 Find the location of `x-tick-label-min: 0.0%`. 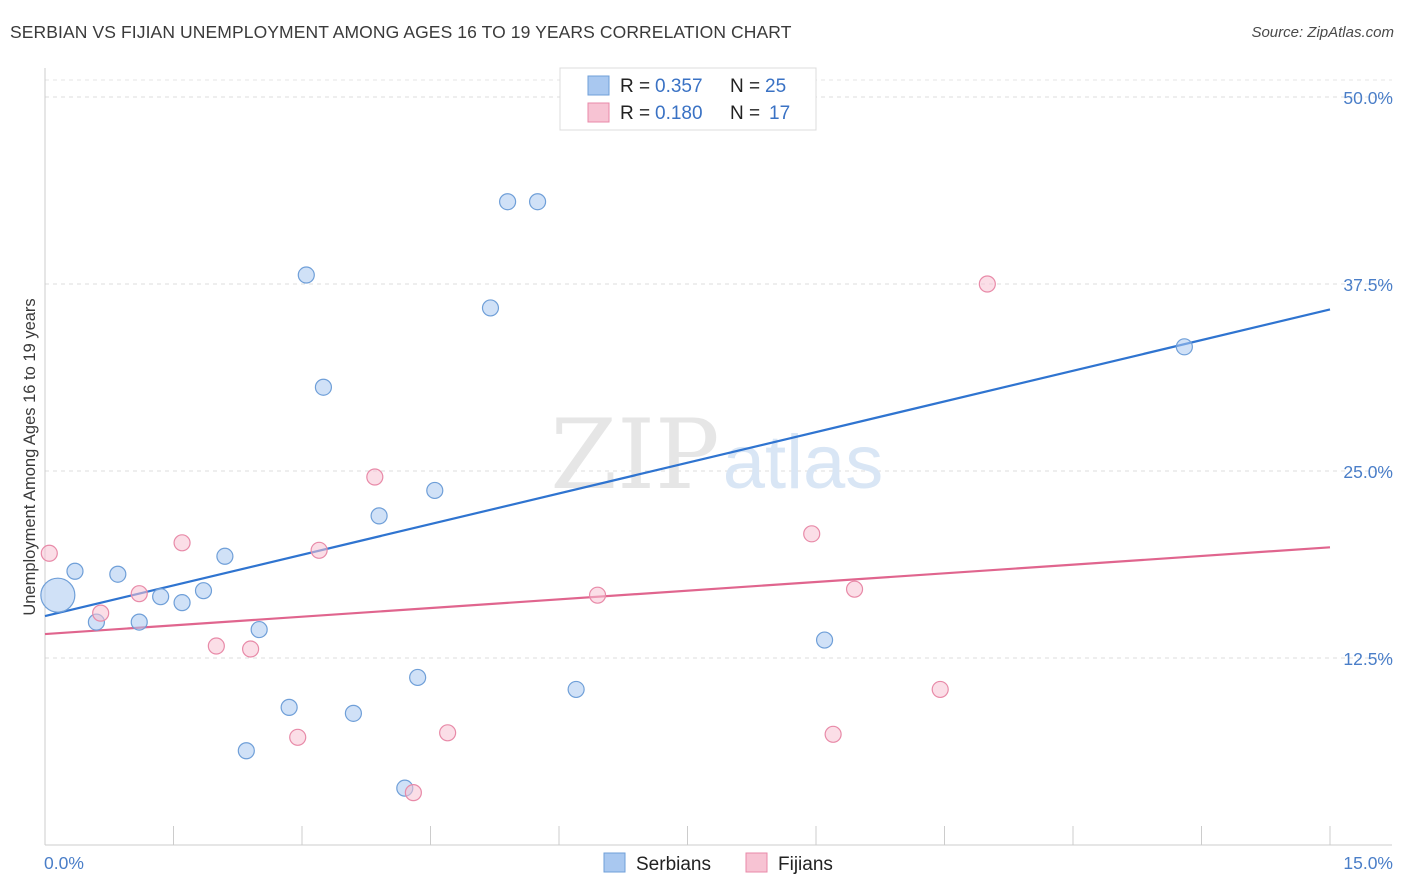

x-tick-label-min: 0.0% is located at coordinates (64, 863).